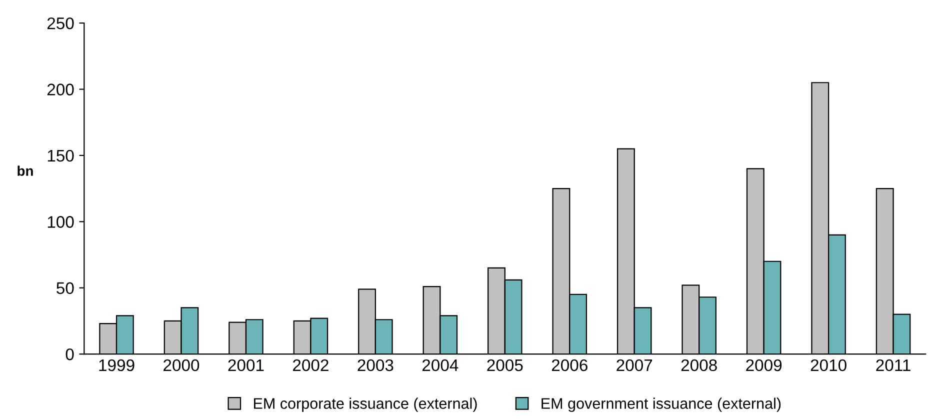 The height and width of the screenshot is (419, 935). Describe the element at coordinates (60, 23) in the screenshot. I see `y-tick-label: 250` at that location.